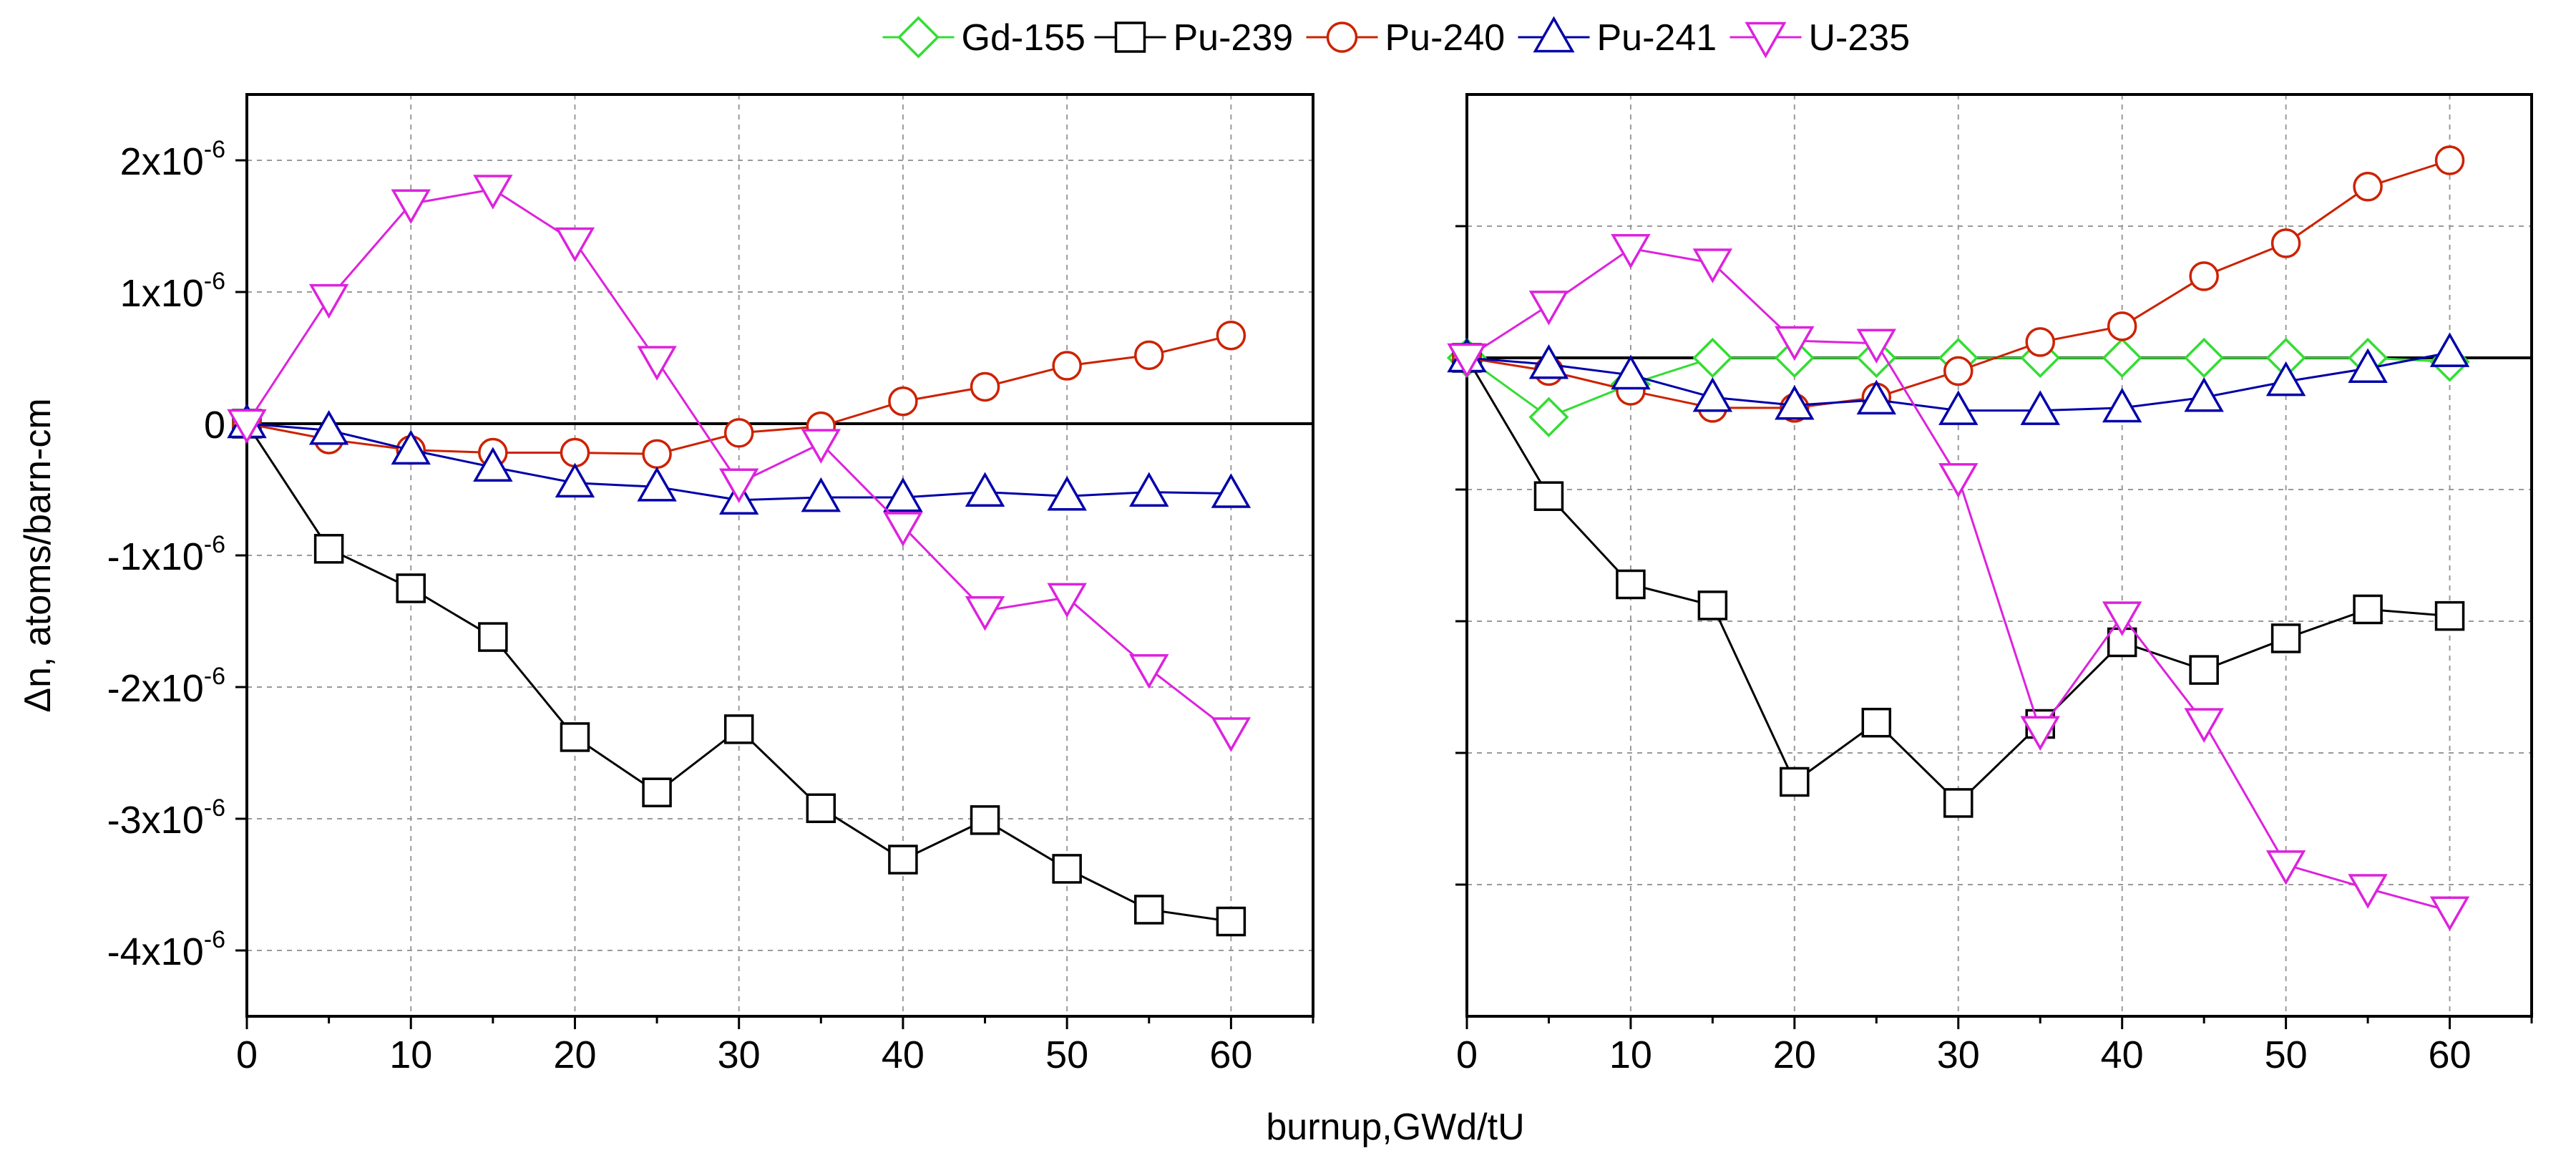 The width and height of the screenshot is (2576, 1158). I want to click on x-tick-label: 20, so click(574, 1055).